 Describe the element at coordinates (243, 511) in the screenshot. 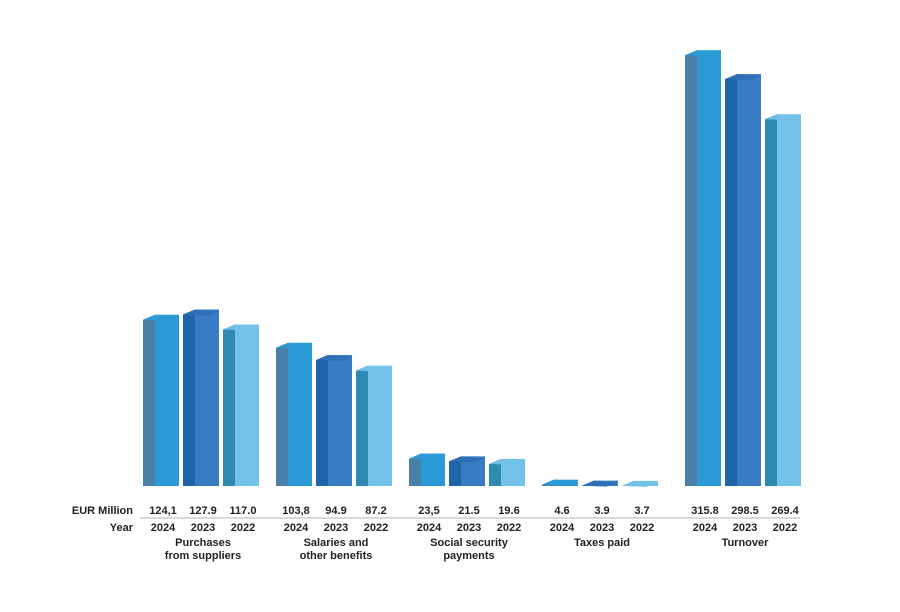

I see `data-label: 117.0` at that location.